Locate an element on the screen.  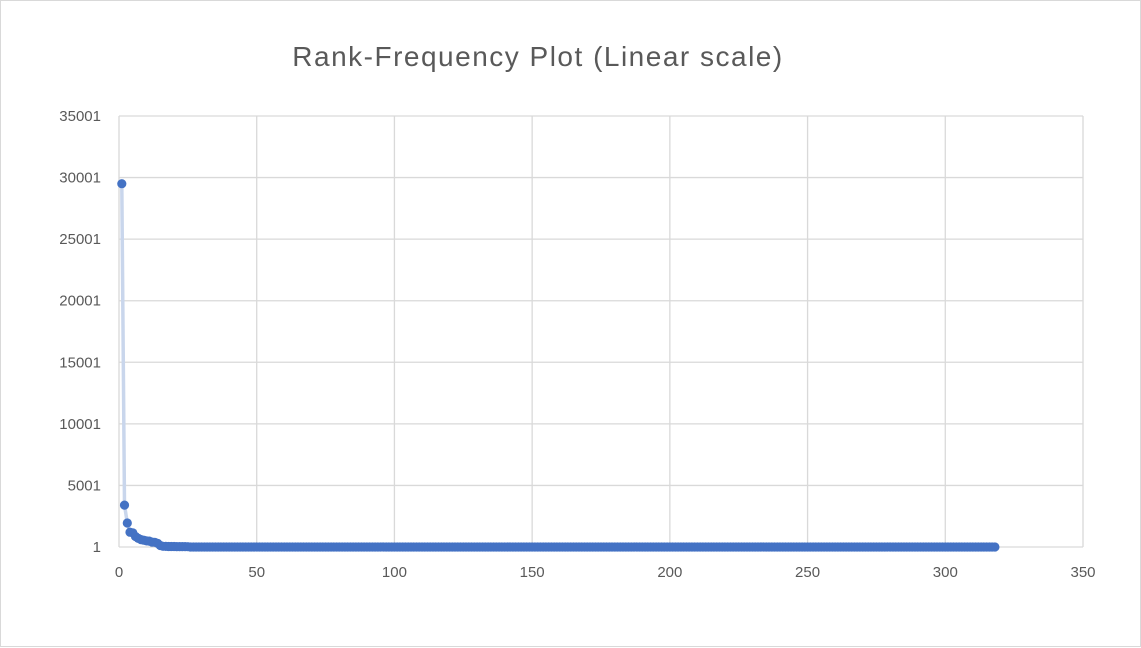
y-tick-label: 15001 is located at coordinates (80, 362).